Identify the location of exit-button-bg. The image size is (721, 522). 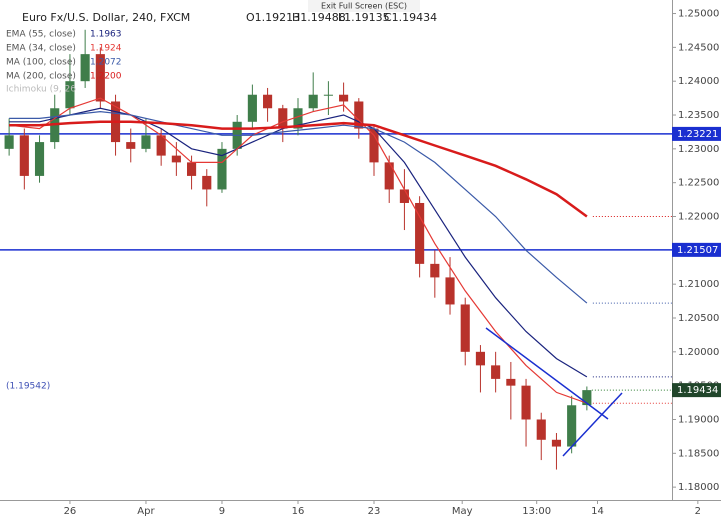
(364, 6).